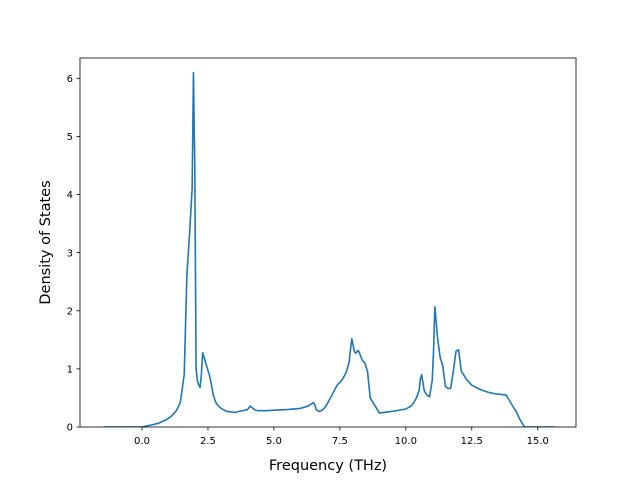 The width and height of the screenshot is (640, 485). Describe the element at coordinates (208, 441) in the screenshot. I see `x-tick-label: 2.5` at that location.